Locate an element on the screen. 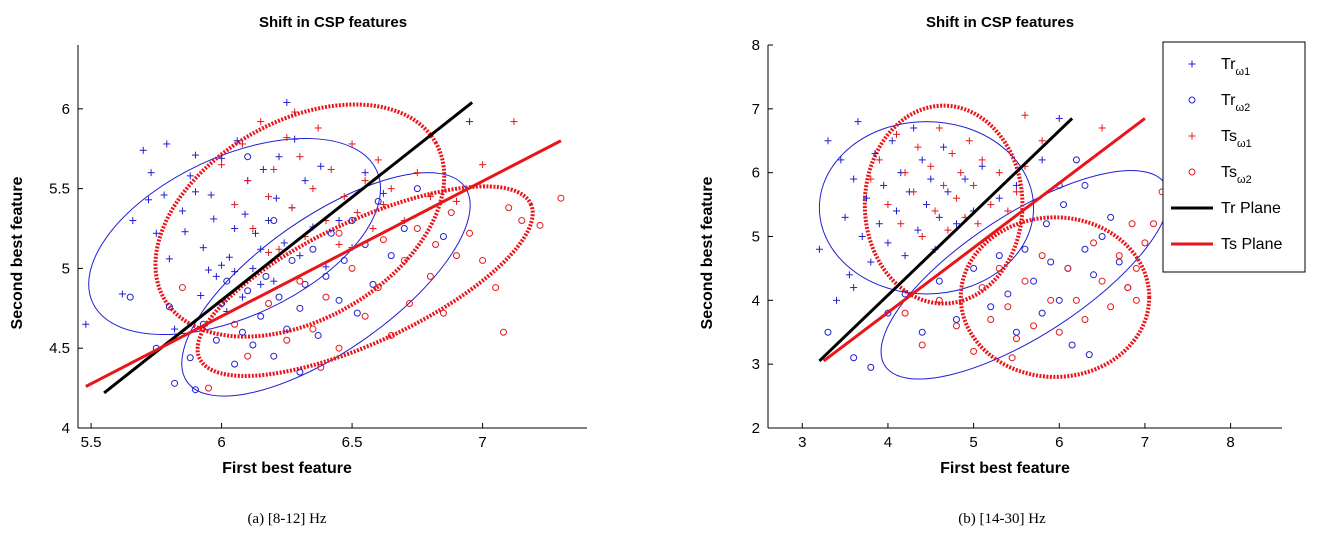  chart-a-x-tick-label: 6.5 is located at coordinates (352, 442).